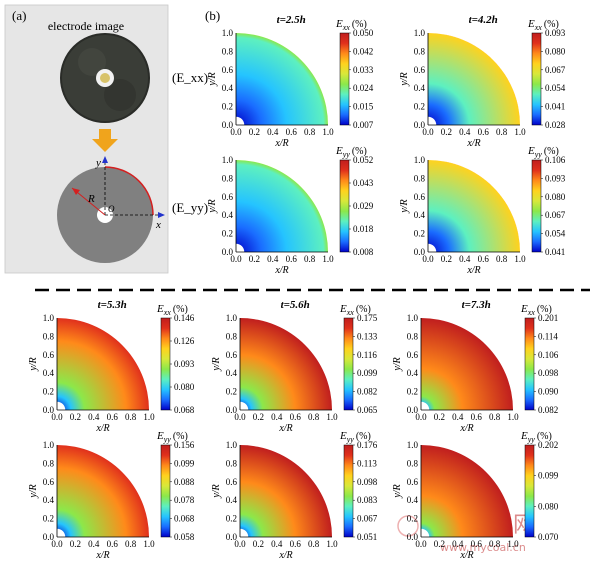  What do you see at coordinates (548, 445) in the screenshot?
I see `colorbar-tick-label: 0.202` at bounding box center [548, 445].